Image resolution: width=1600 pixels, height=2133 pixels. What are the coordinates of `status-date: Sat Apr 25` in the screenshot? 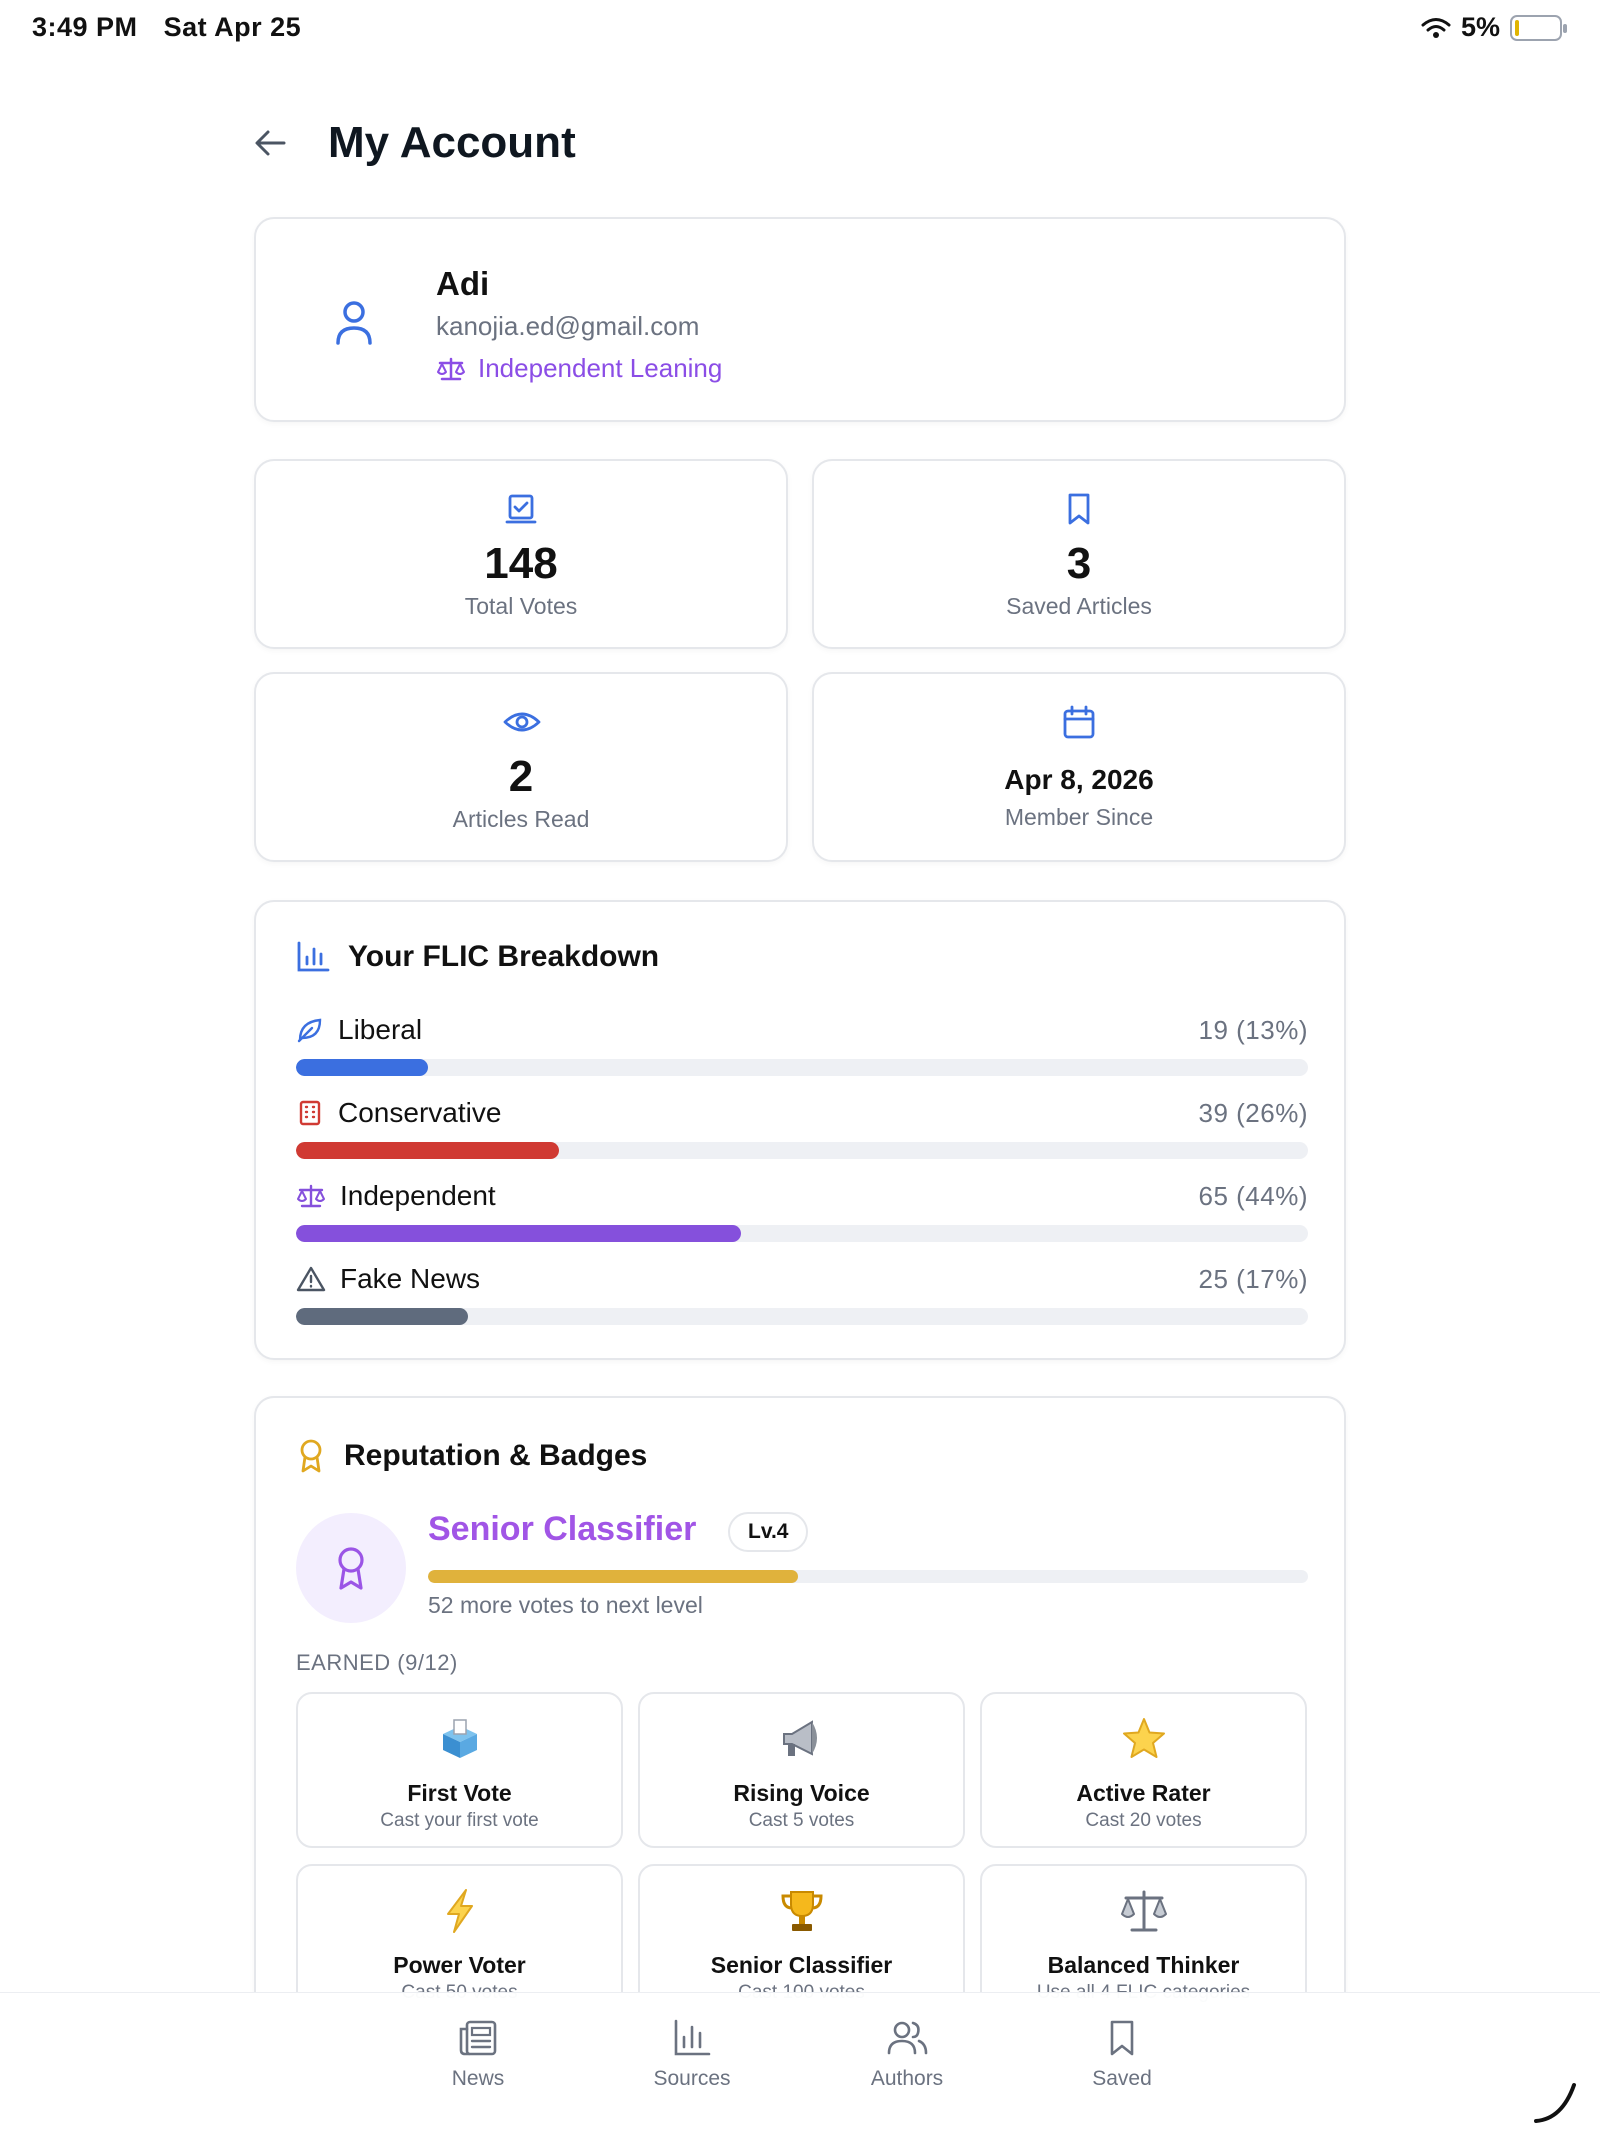 It's located at (232, 27).